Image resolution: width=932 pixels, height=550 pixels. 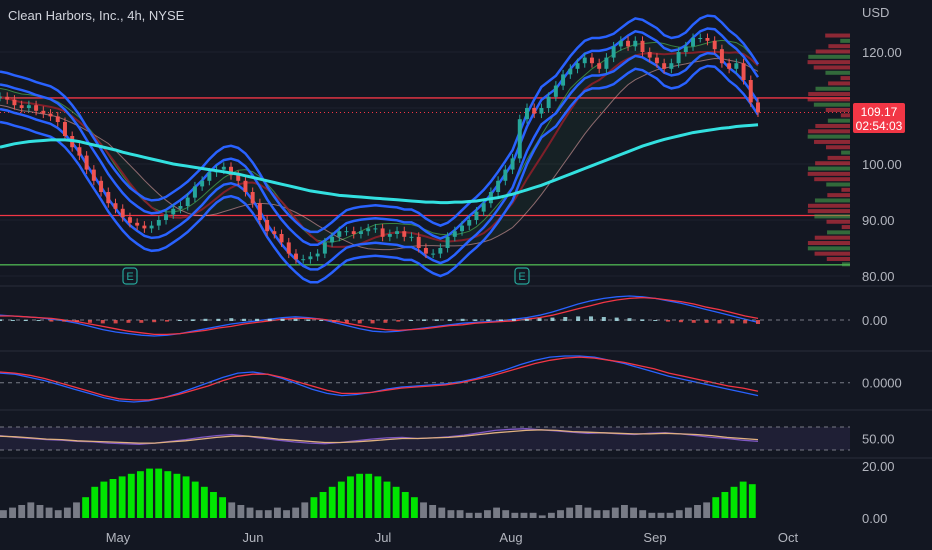 I want to click on y-tick-label: 120.00, so click(x=882, y=52).